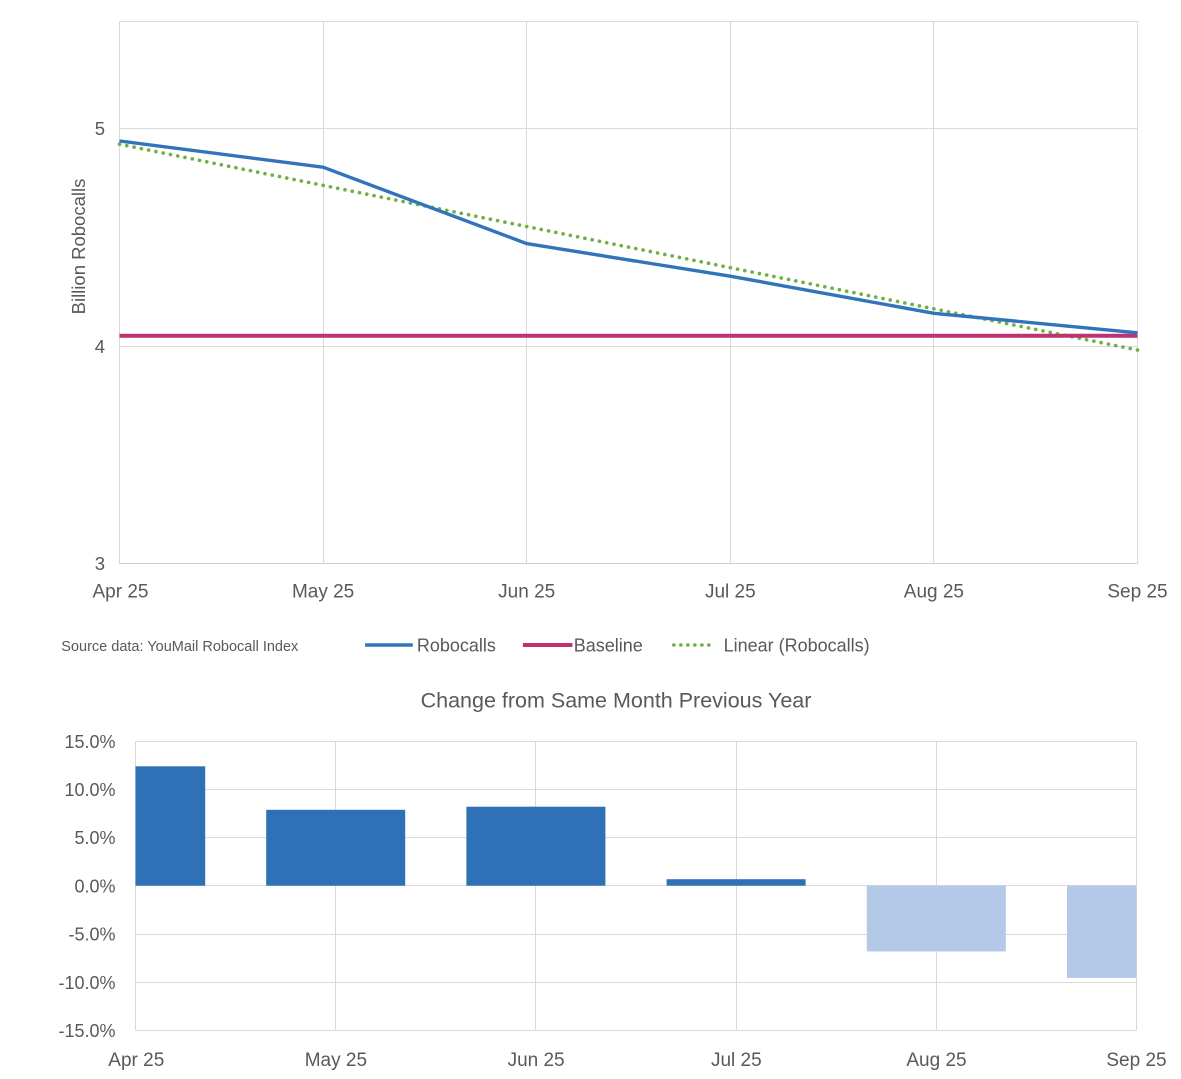 Image resolution: width=1181 pixels, height=1079 pixels. What do you see at coordinates (78, 247) in the screenshot?
I see `svg-text: Billion Robocalls` at bounding box center [78, 247].